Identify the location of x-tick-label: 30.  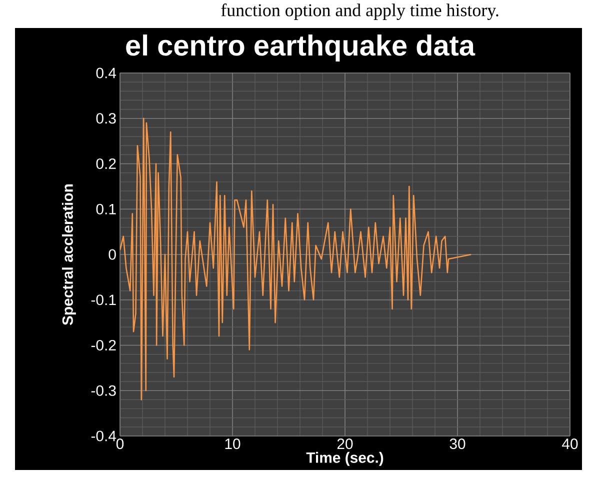
(458, 444).